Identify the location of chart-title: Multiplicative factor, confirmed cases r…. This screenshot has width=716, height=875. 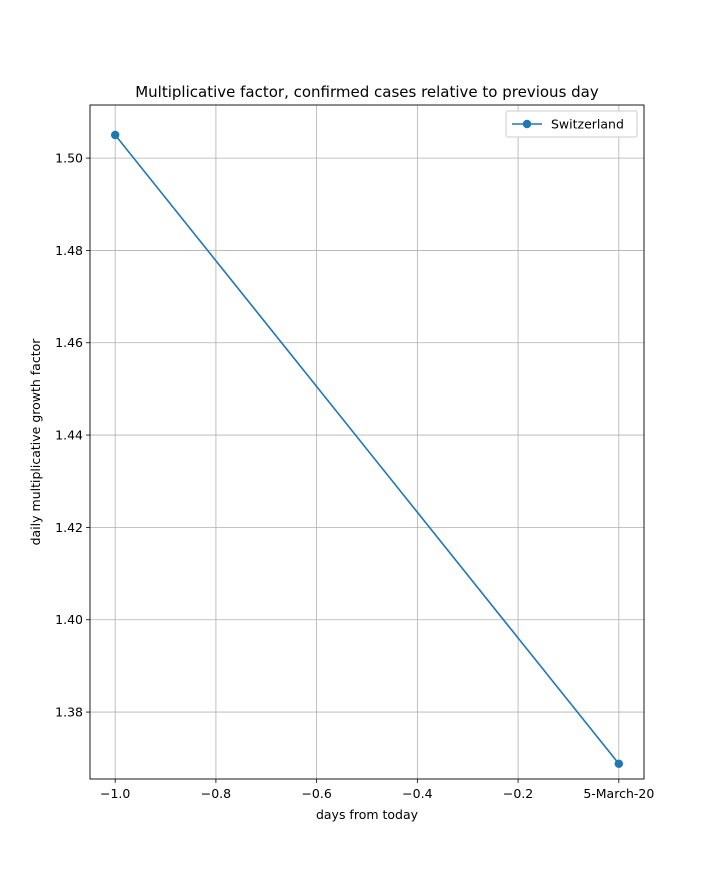
(367, 92).